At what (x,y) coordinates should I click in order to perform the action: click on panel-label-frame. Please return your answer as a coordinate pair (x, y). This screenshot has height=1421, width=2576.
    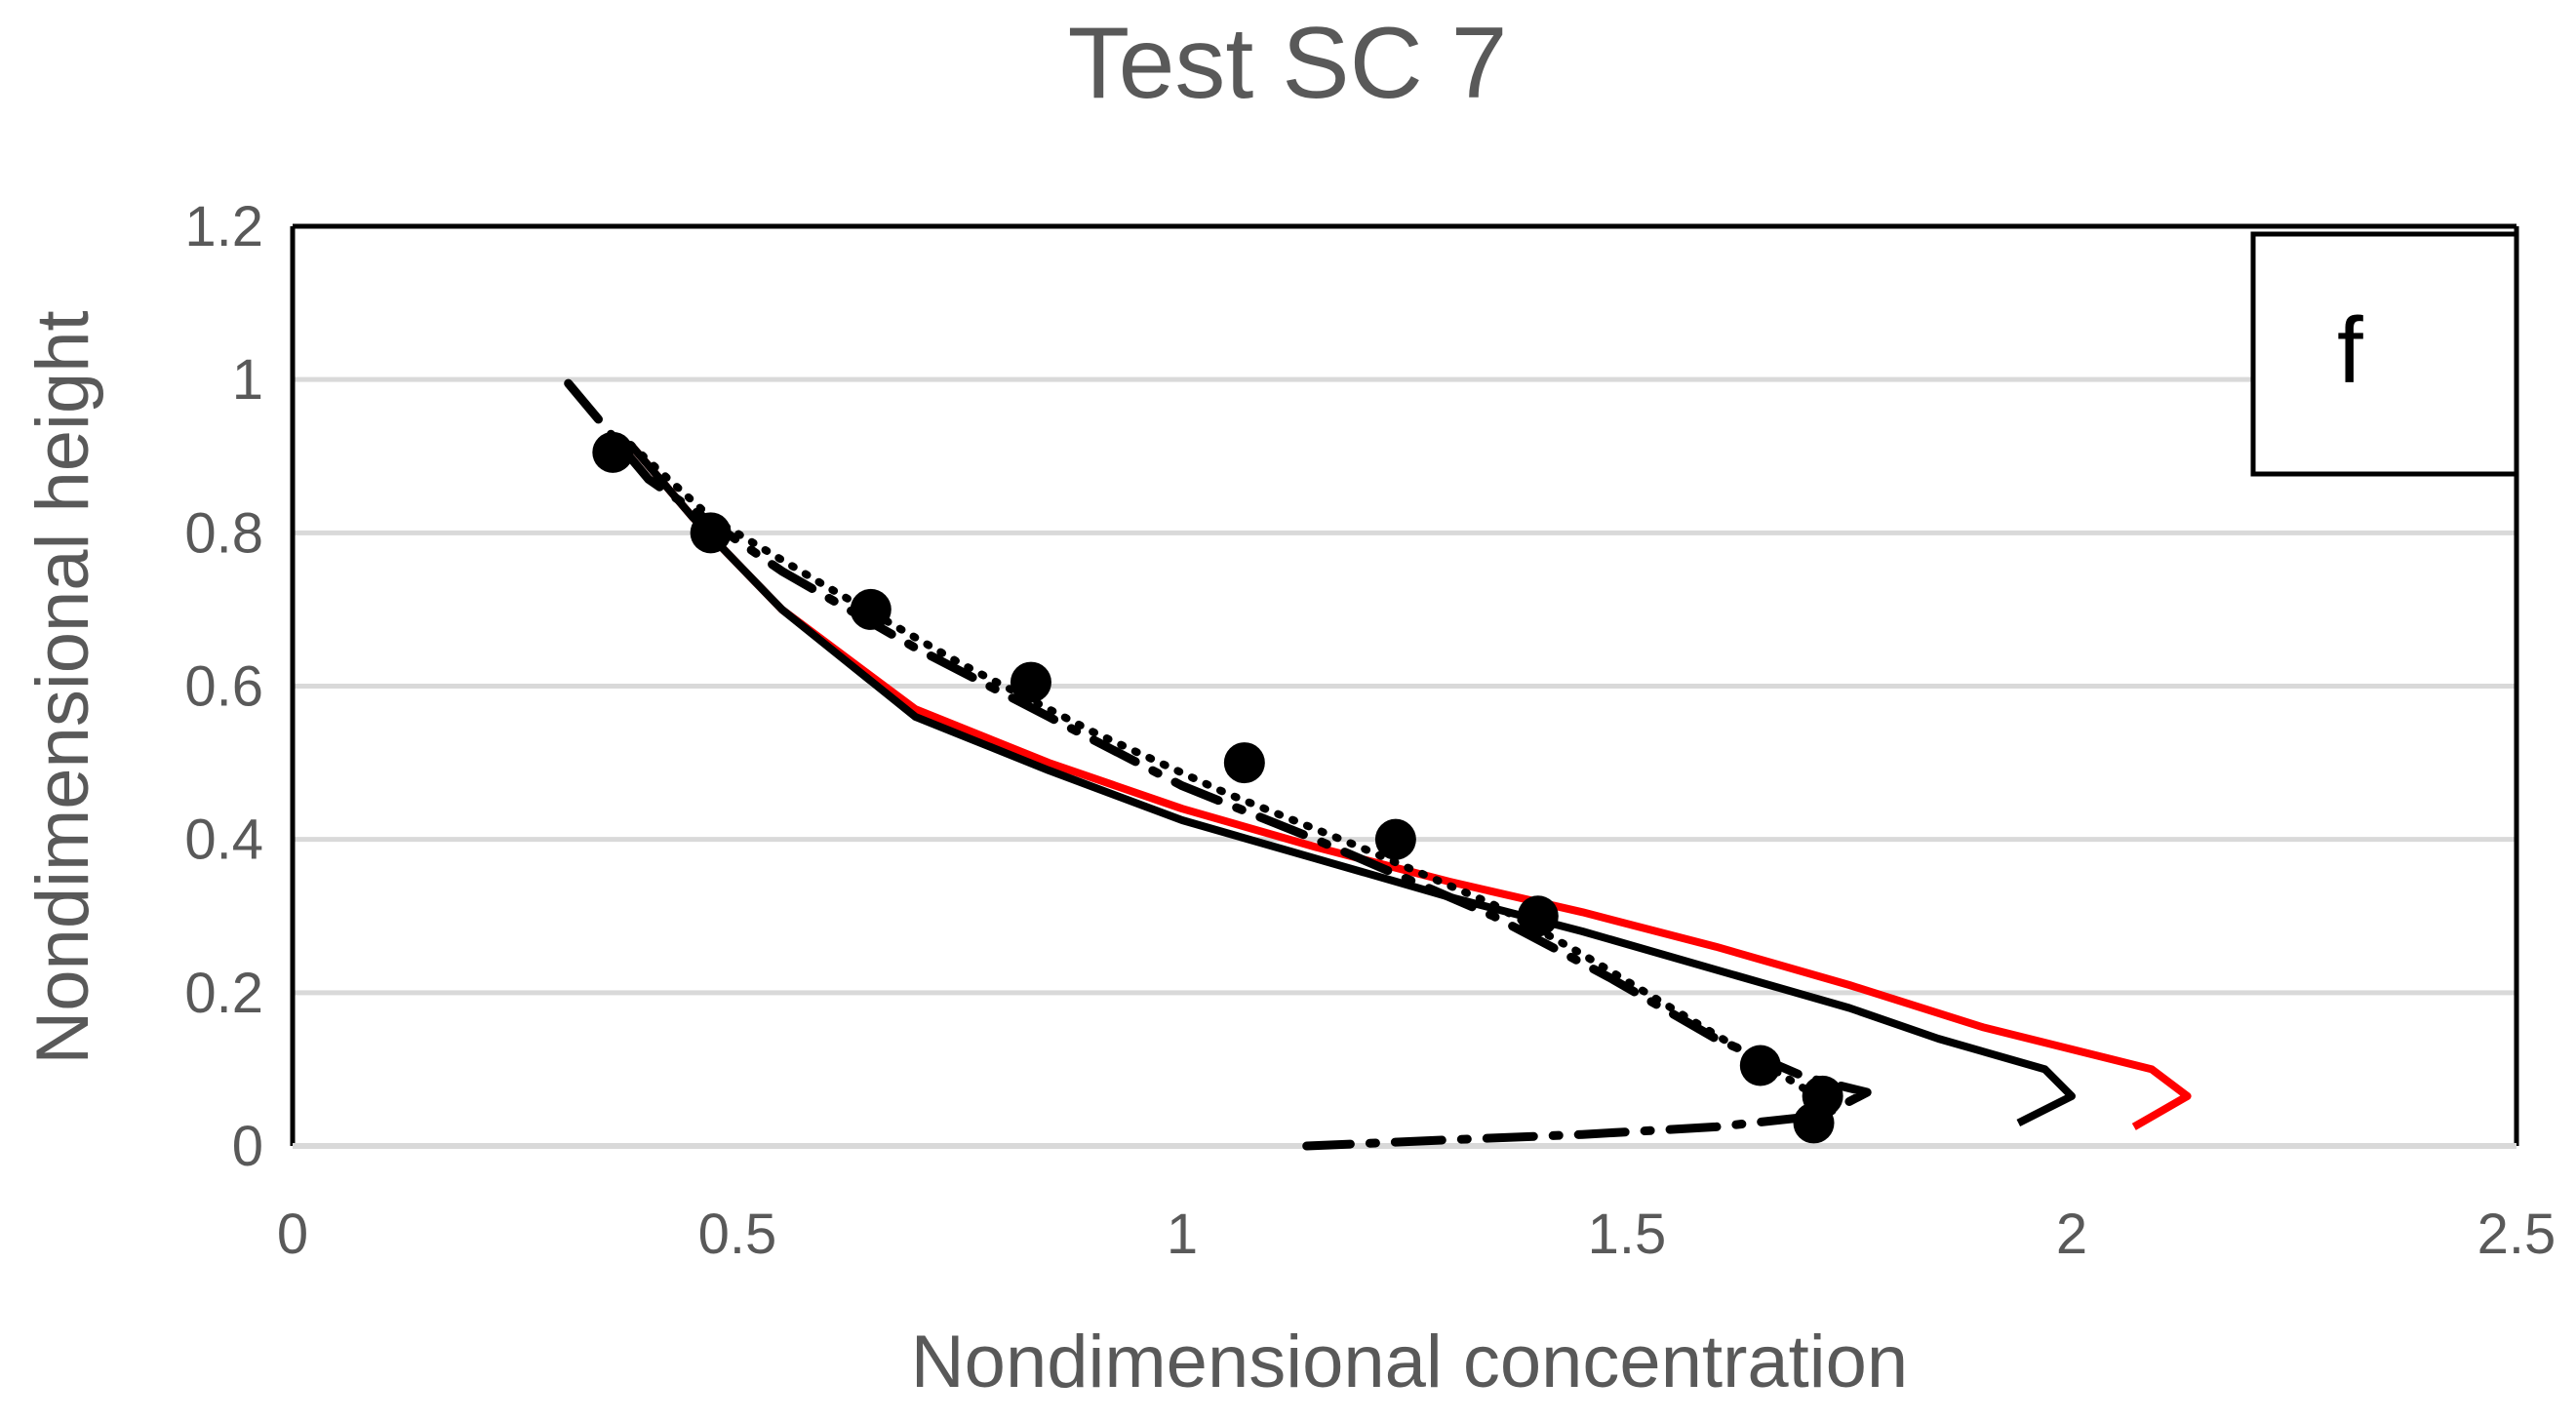
    Looking at the image, I should click on (2384, 354).